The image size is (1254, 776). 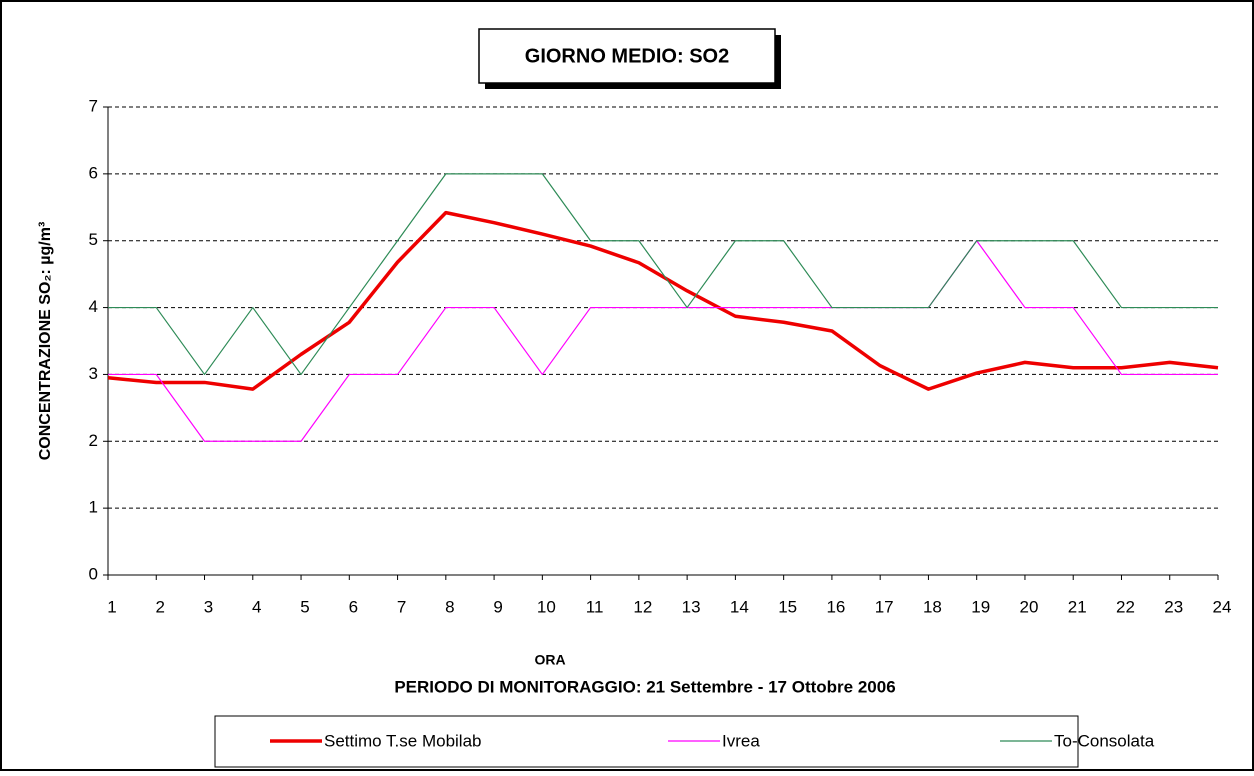 I want to click on y-tick-label: 4, so click(x=93, y=306).